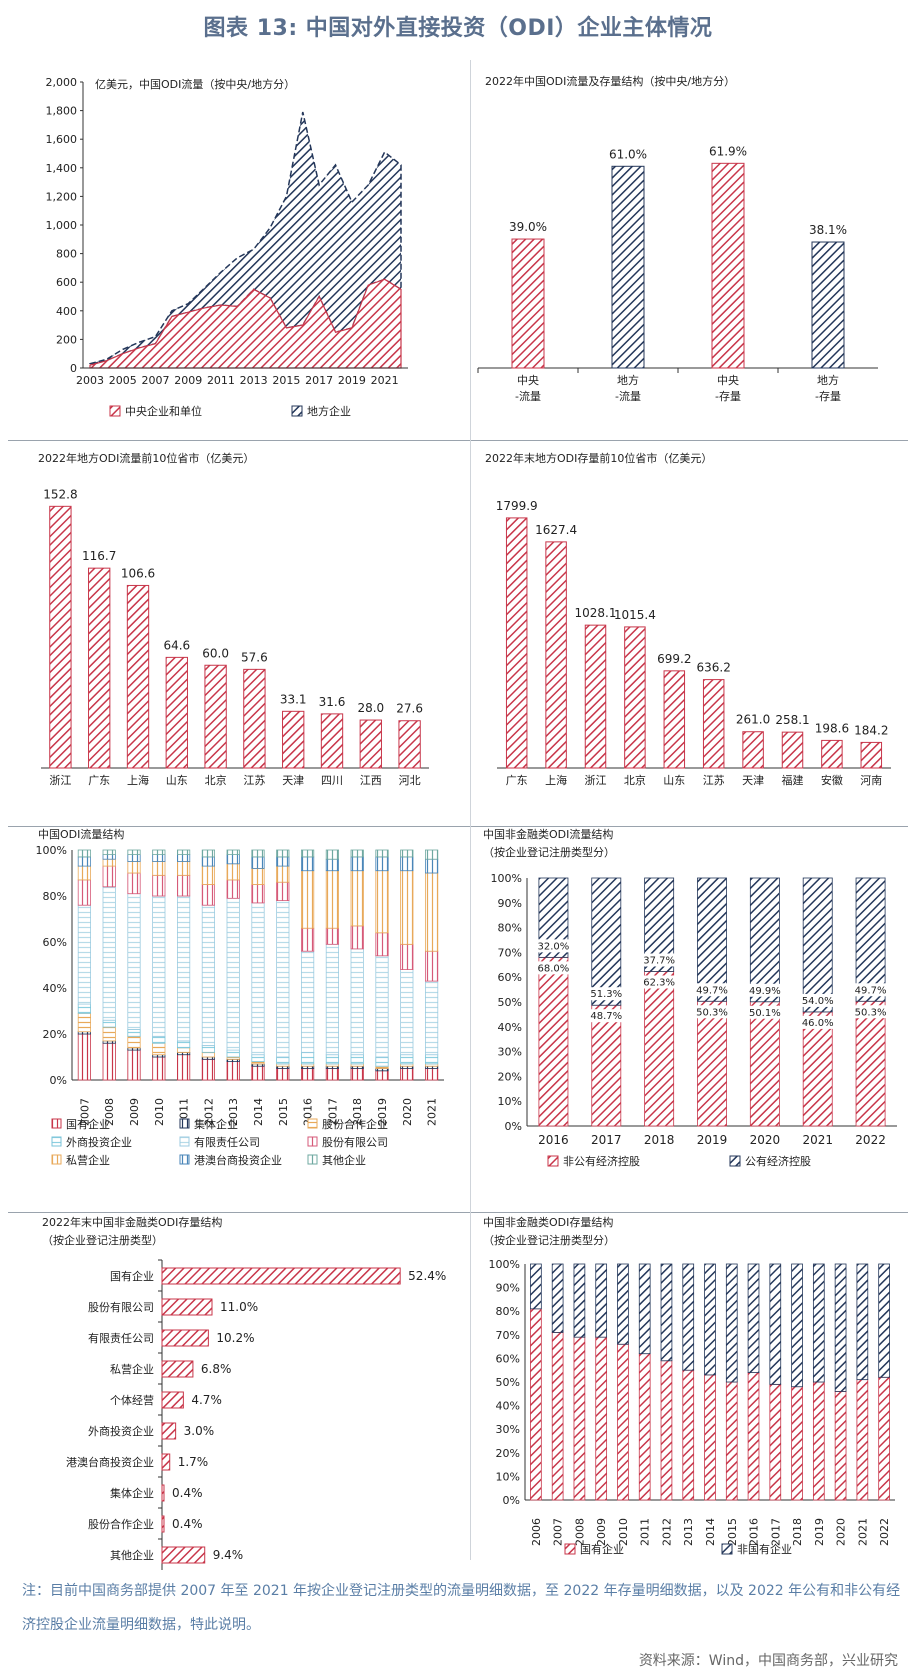 This screenshot has width=916, height=1680. I want to click on c3-data-label: 33.1, so click(293, 699).